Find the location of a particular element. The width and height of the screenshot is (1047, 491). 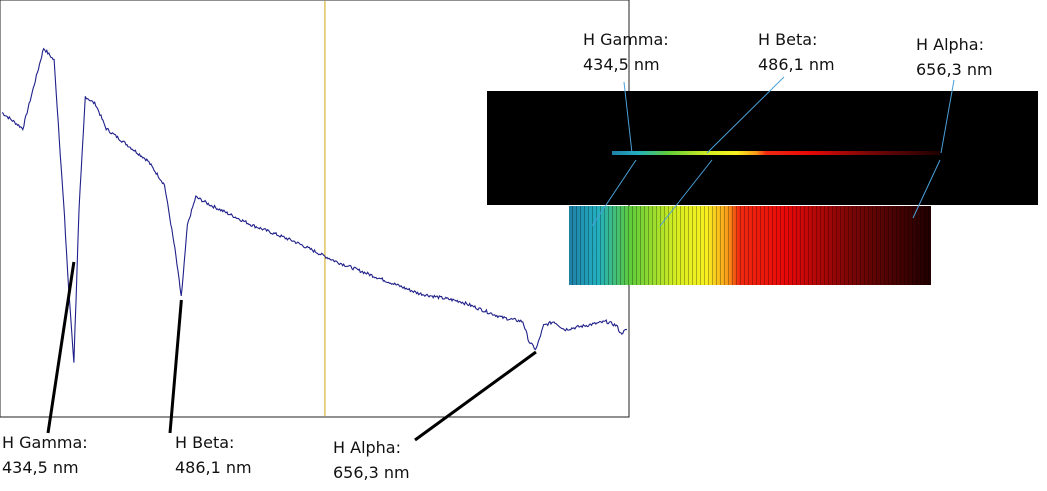

h-beta-top-name: H Beta: is located at coordinates (788, 39).